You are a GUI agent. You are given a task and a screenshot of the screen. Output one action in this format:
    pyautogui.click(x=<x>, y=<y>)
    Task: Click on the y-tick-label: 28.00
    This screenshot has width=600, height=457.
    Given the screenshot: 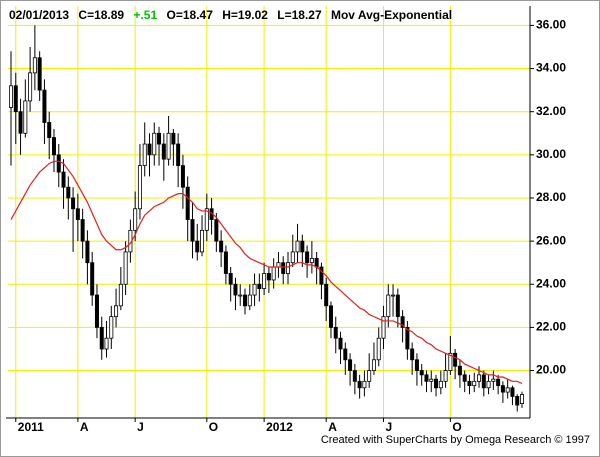 What is the action you would take?
    pyautogui.click(x=551, y=197)
    